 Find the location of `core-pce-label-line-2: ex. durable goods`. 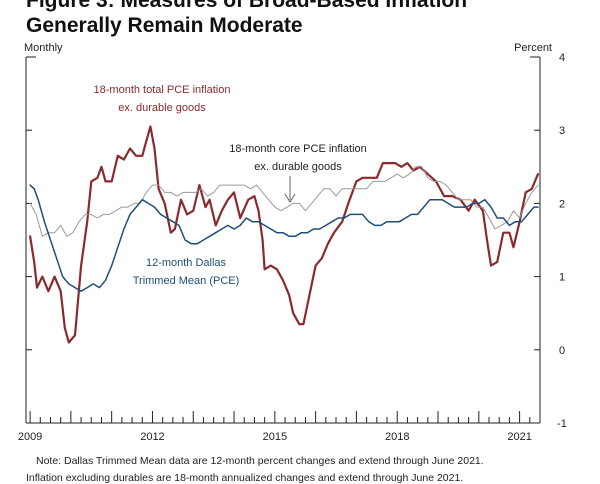

core-pce-label-line-2: ex. durable goods is located at coordinates (298, 167).